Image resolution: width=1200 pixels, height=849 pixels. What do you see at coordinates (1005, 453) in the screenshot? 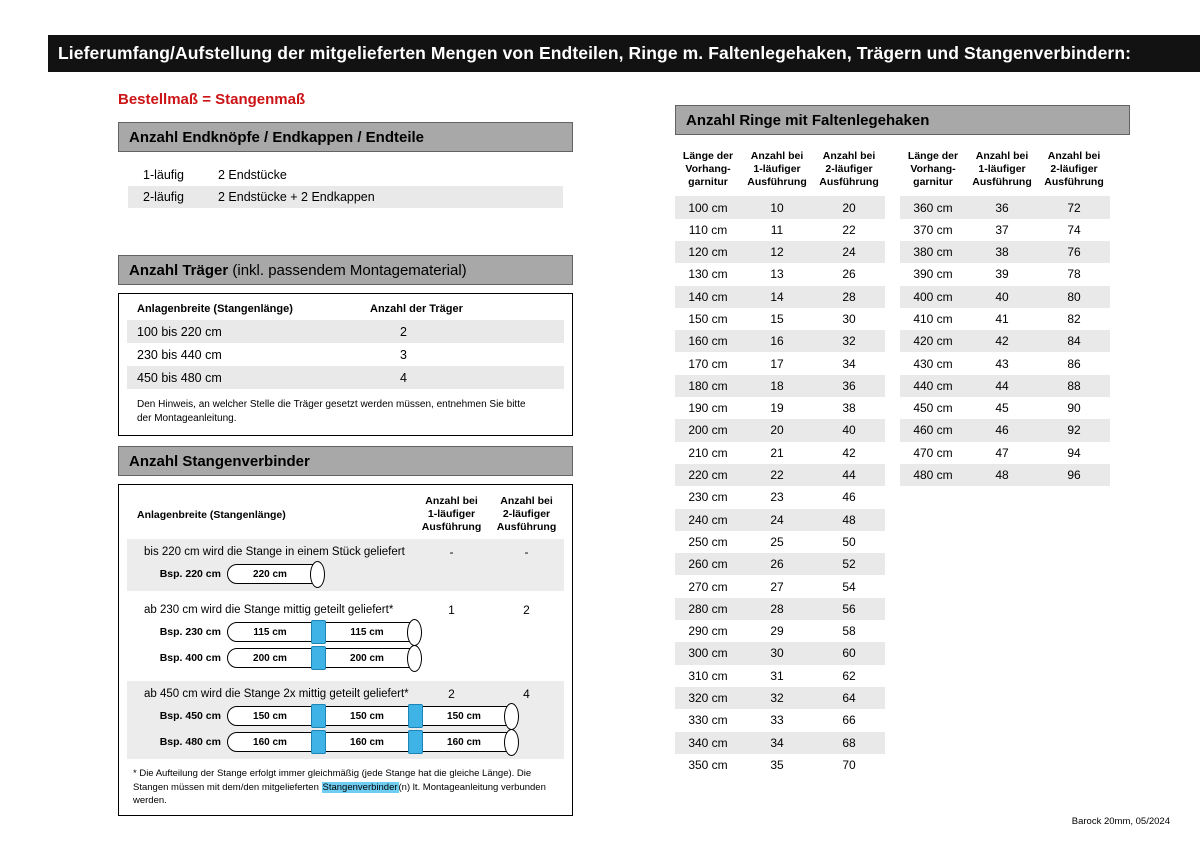
I see `ringe-row: 470 cm 47 94` at bounding box center [1005, 453].